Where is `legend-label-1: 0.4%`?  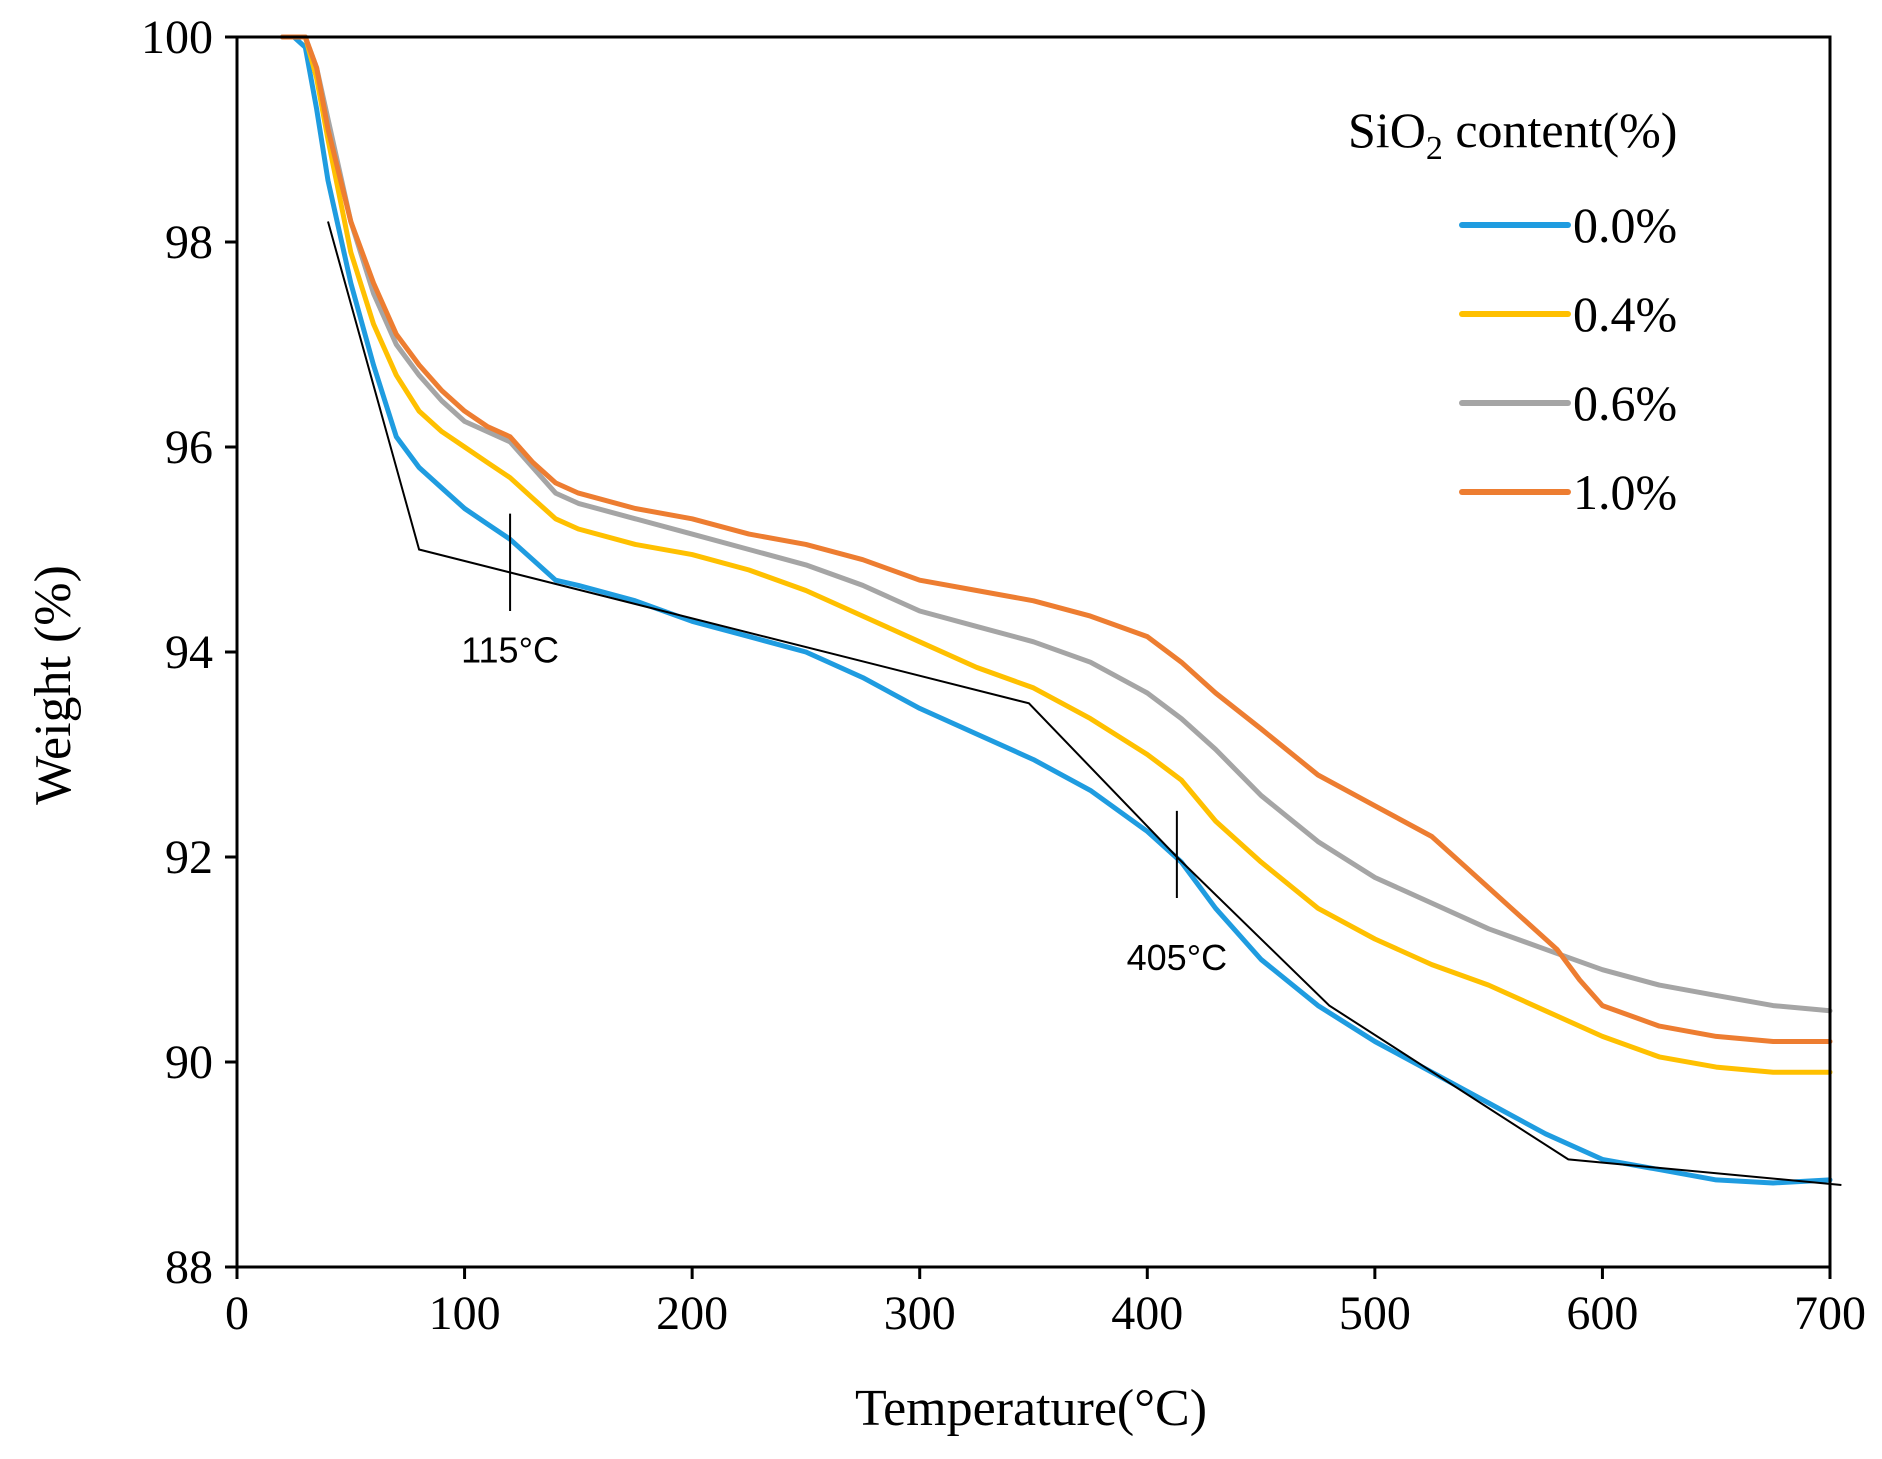
legend-label-1: 0.4% is located at coordinates (1625, 314).